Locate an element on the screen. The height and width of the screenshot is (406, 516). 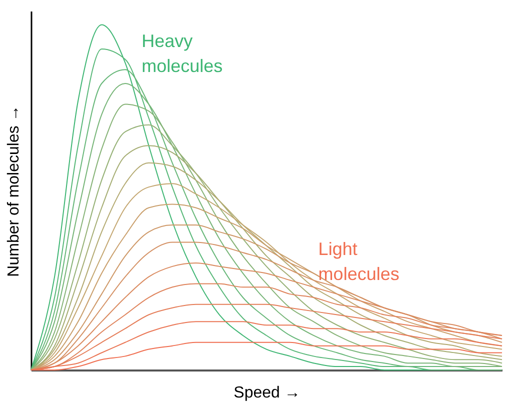
series-label: Heavy molecules is located at coordinates (182, 53).